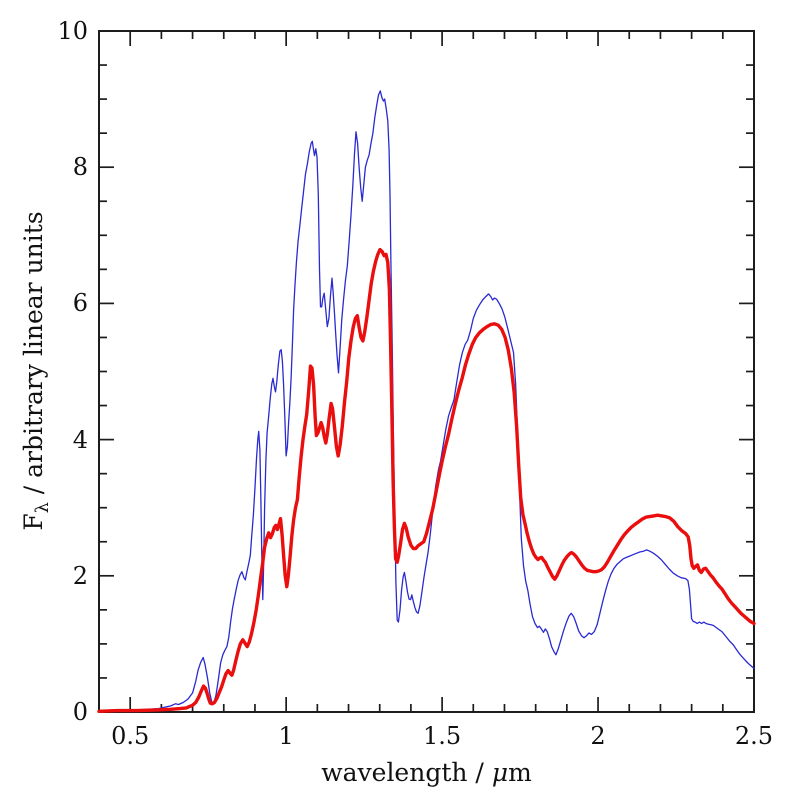 This screenshot has height=798, width=798. I want to click on y-tick-label: 4, so click(80, 439).